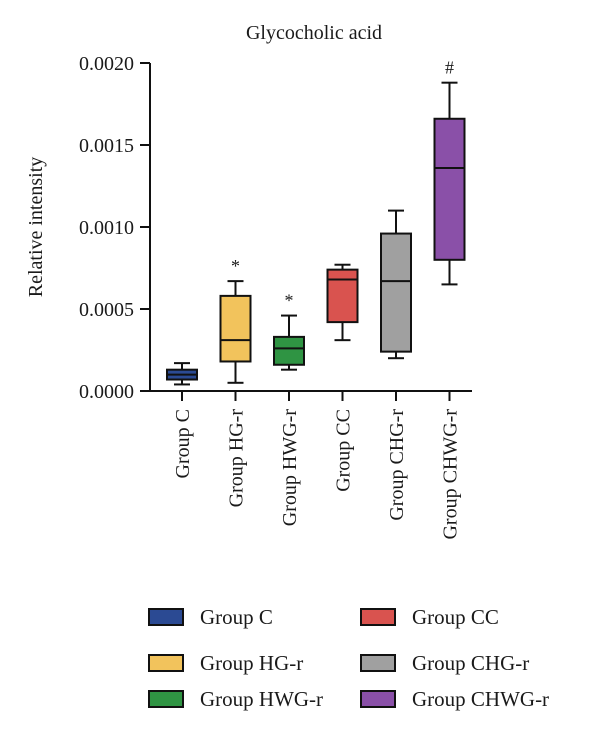 This screenshot has width=600, height=735. What do you see at coordinates (451, 474) in the screenshot?
I see `x-tick-label: Group CHWG-r` at bounding box center [451, 474].